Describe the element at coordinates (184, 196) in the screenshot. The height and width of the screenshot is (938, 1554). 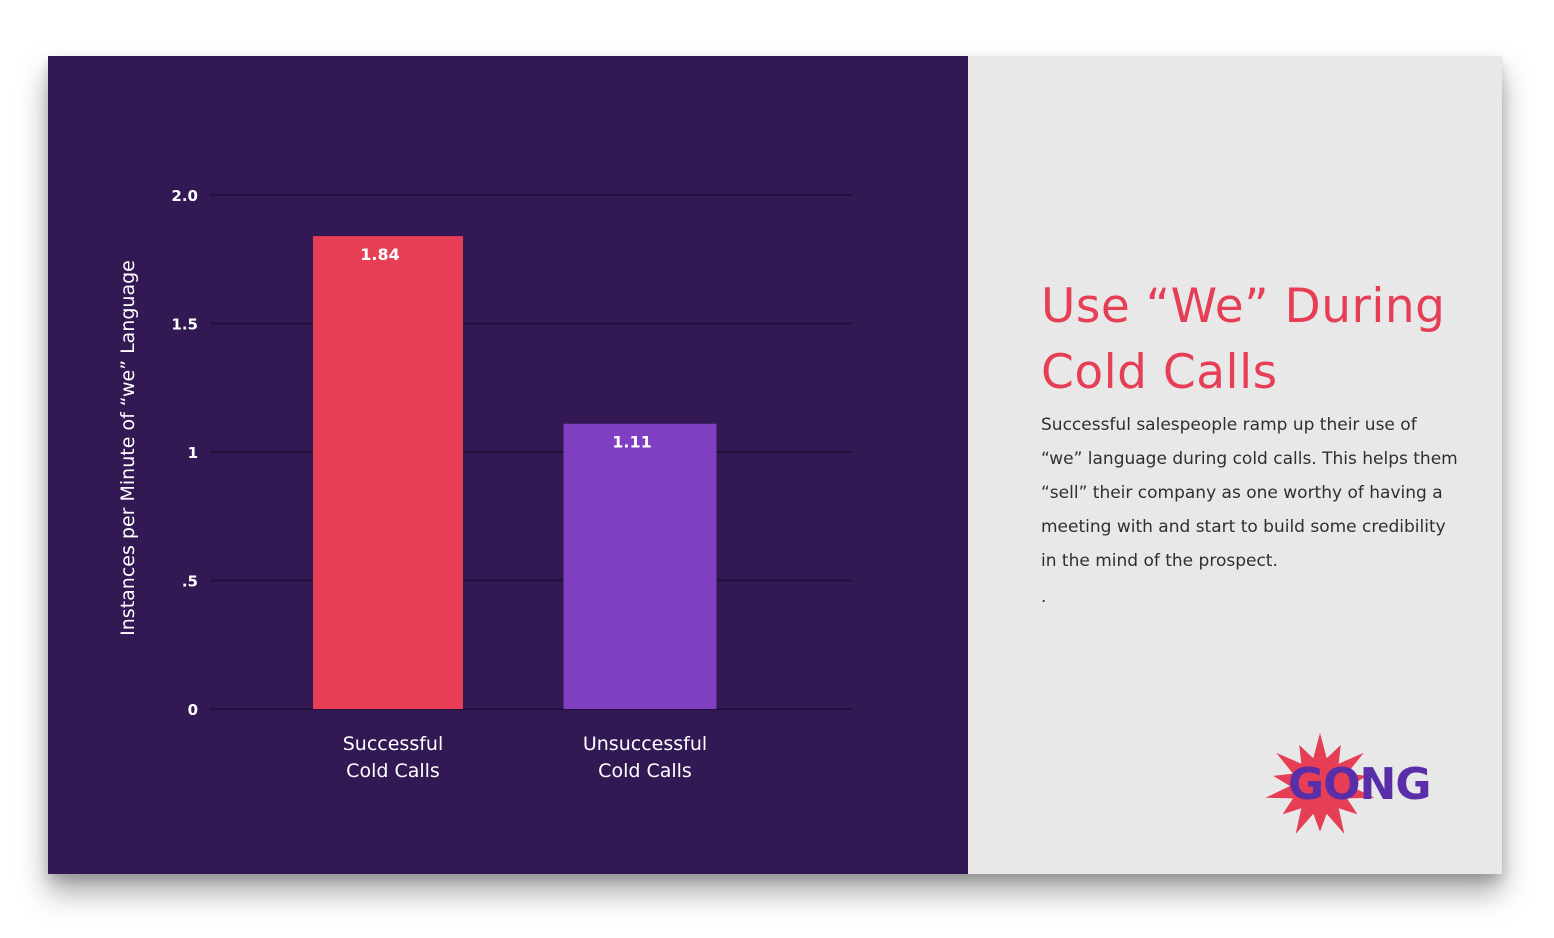
I see `y-tick-label: 2.0` at that location.